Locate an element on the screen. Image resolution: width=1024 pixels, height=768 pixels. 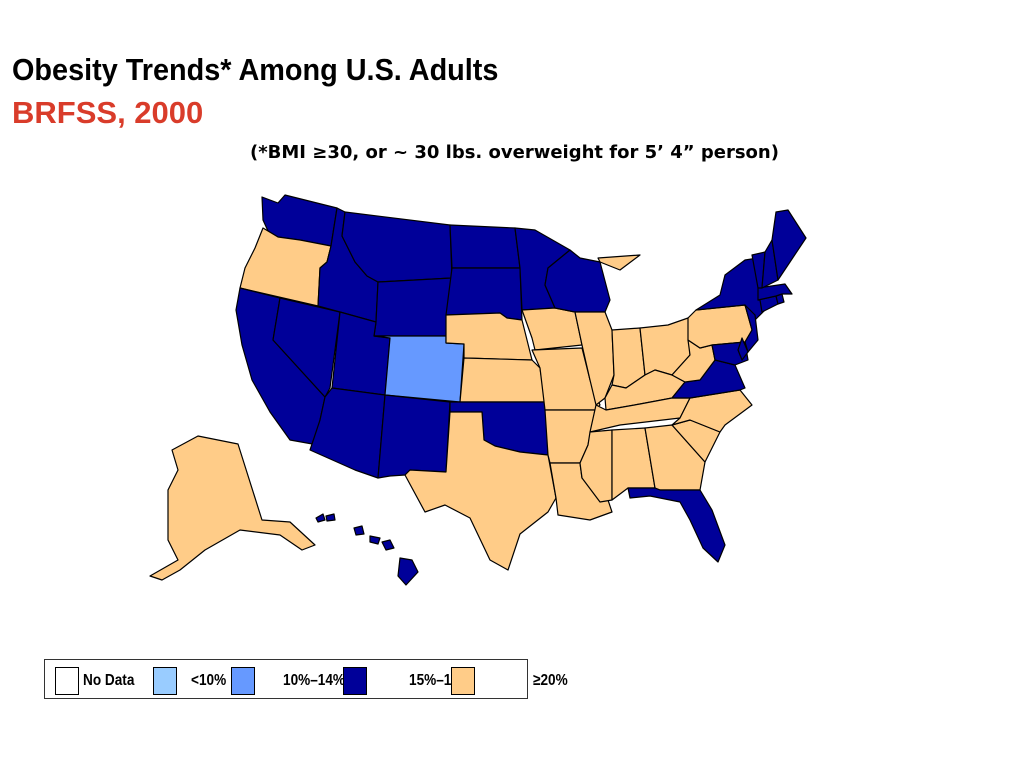
state-wyoming is located at coordinates (413, 307).